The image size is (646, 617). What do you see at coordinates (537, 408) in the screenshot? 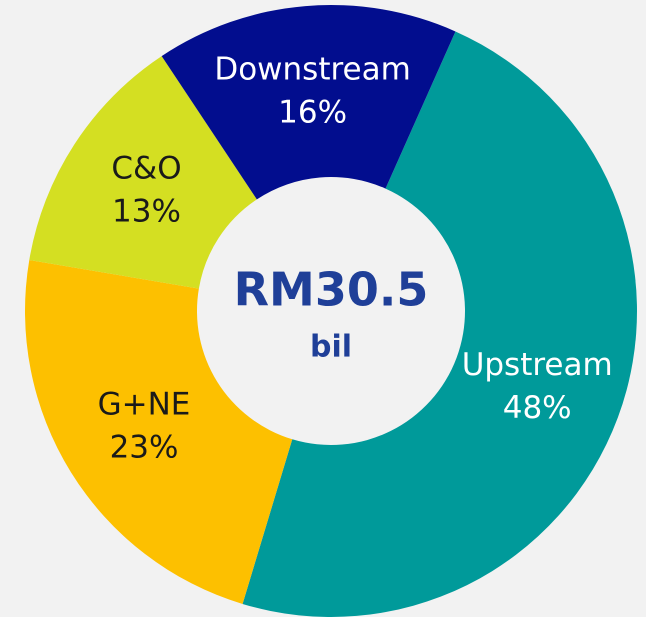
I see `slice-value-label: 48%` at bounding box center [537, 408].